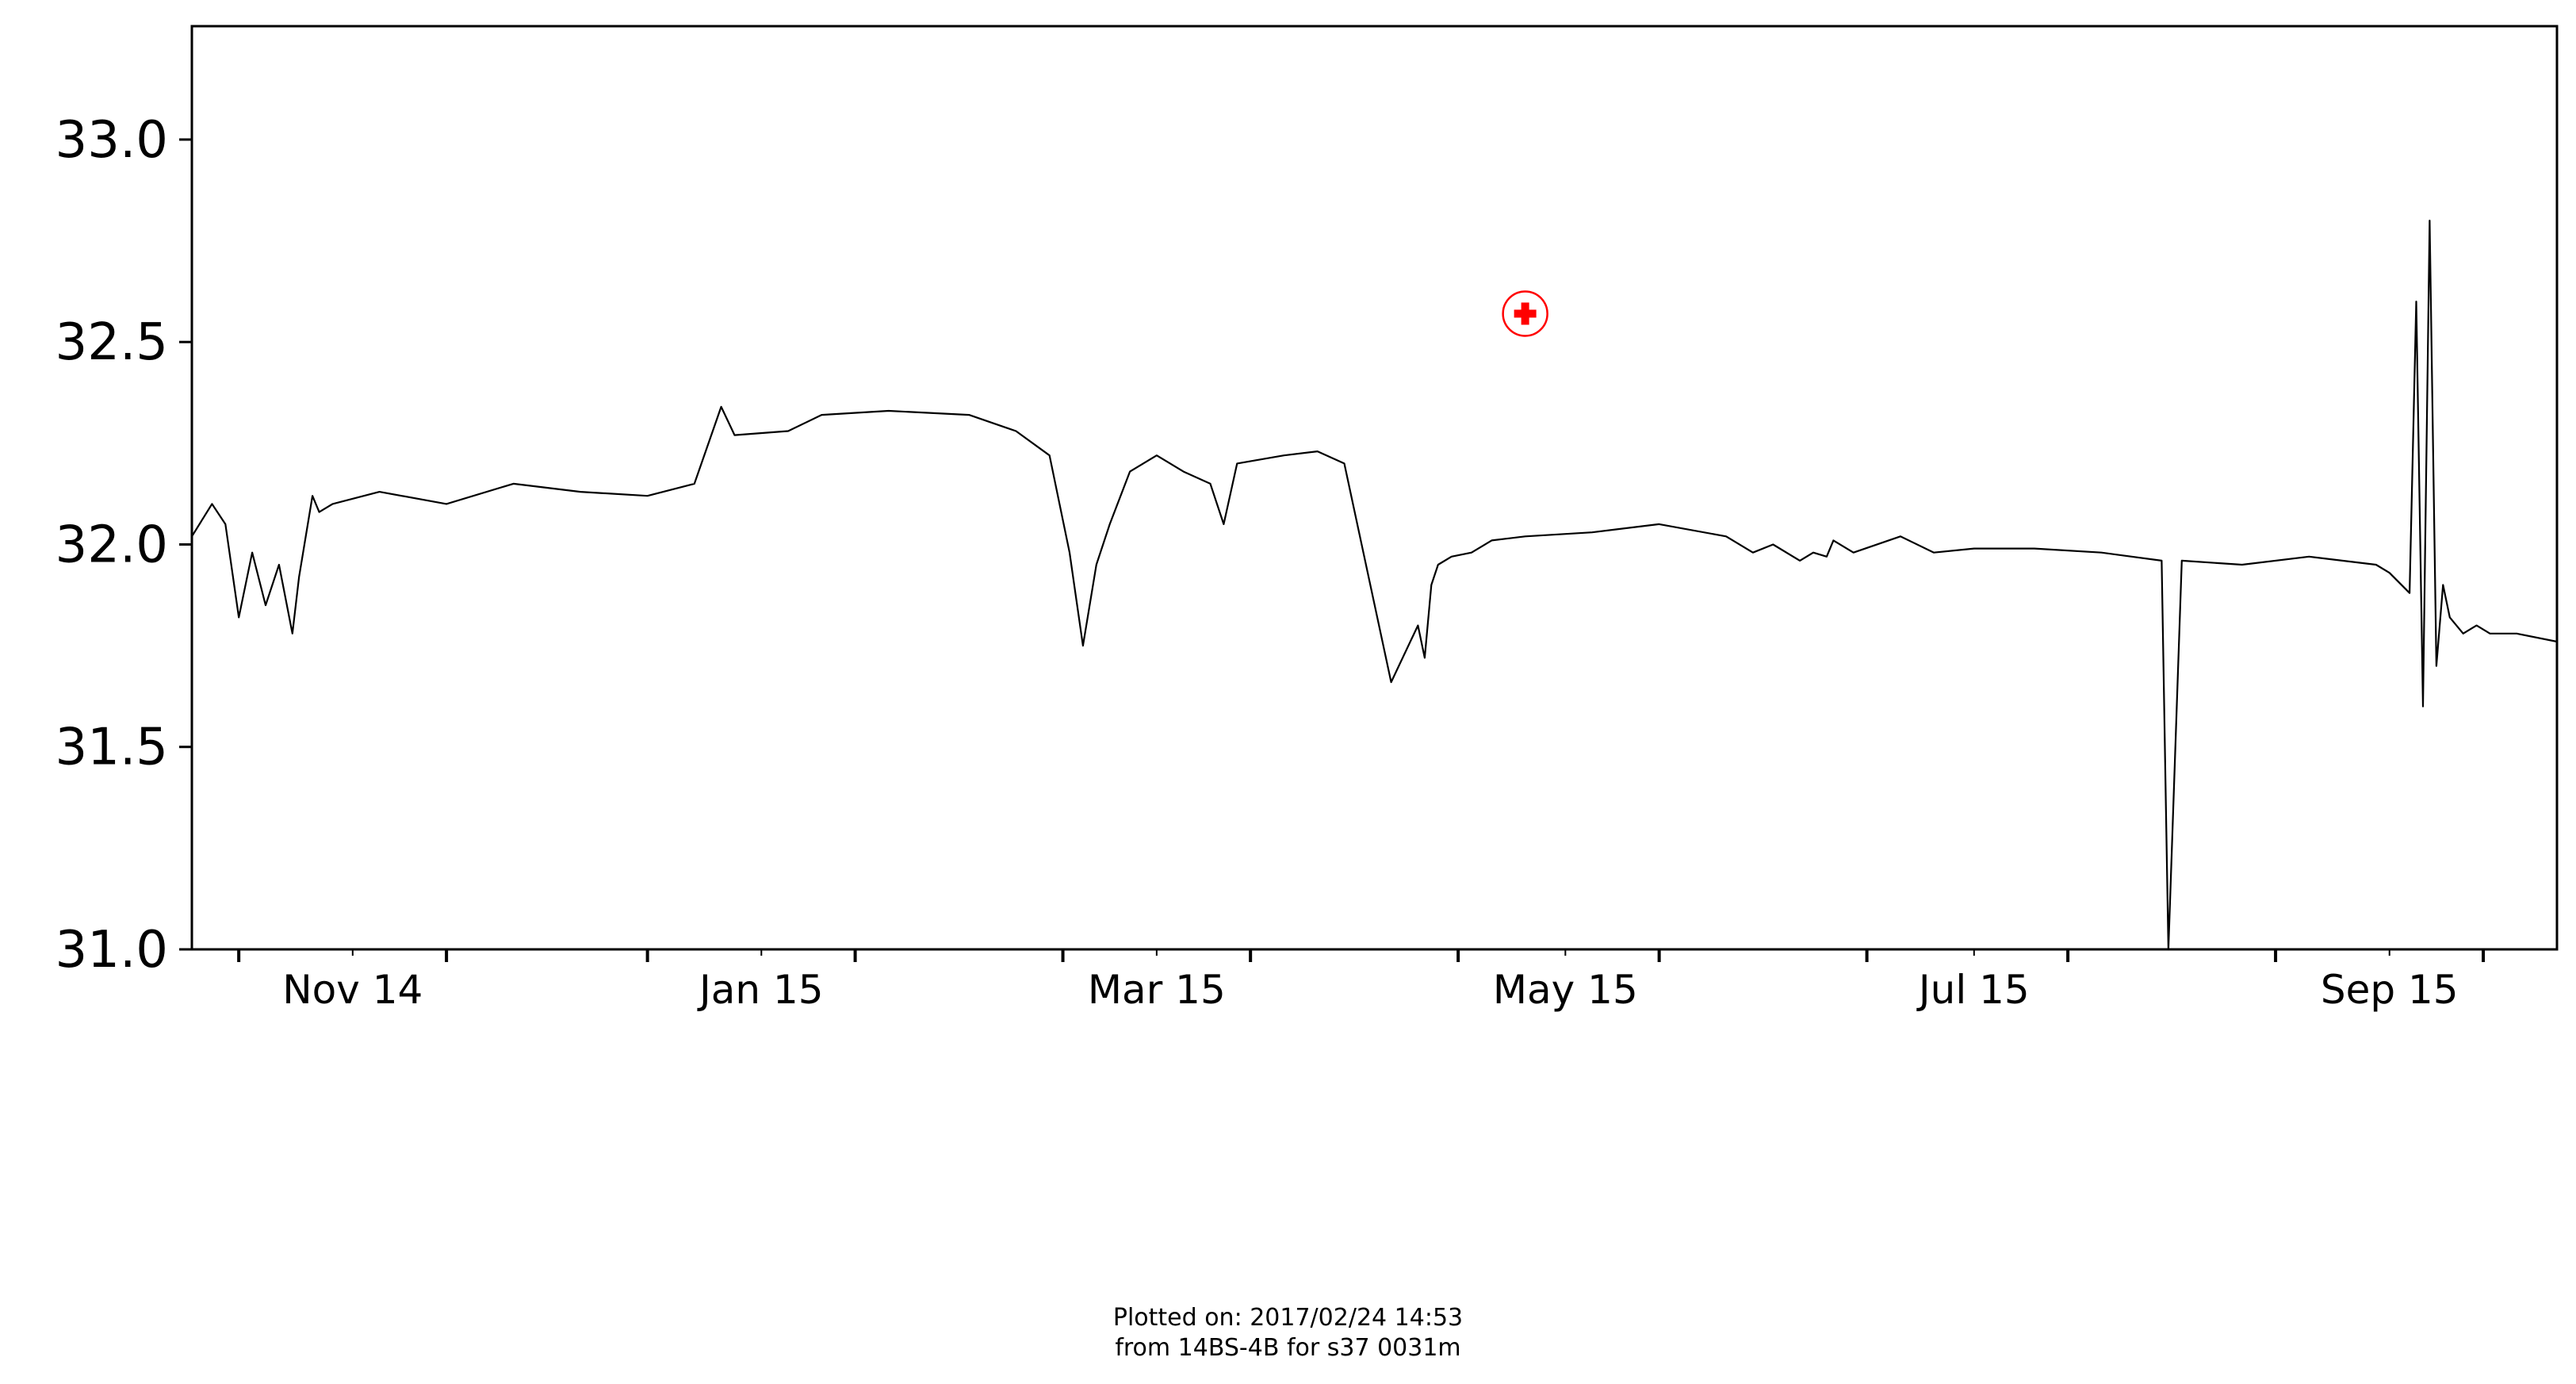 The width and height of the screenshot is (2576, 1384). What do you see at coordinates (352, 990) in the screenshot?
I see `x-tick-label: Nov 14` at bounding box center [352, 990].